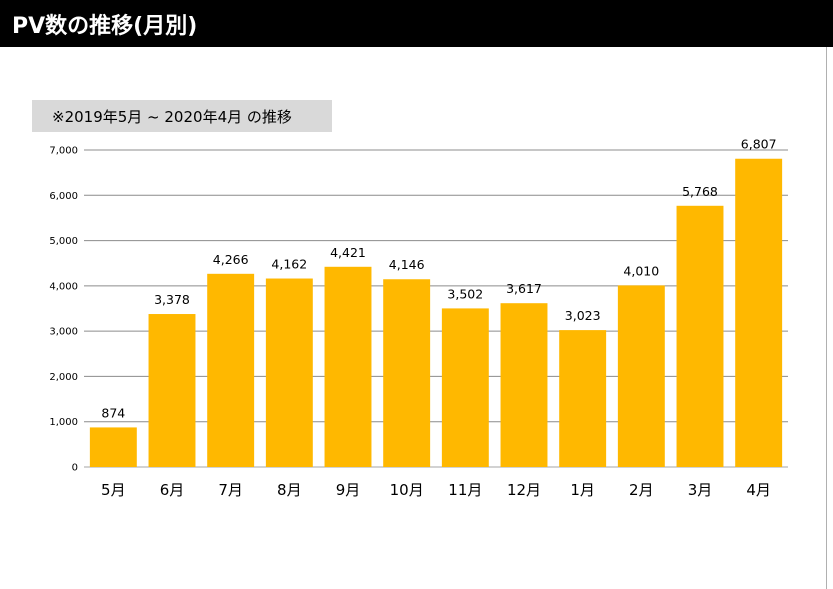  I want to click on data-label: 5,768, so click(700, 191).